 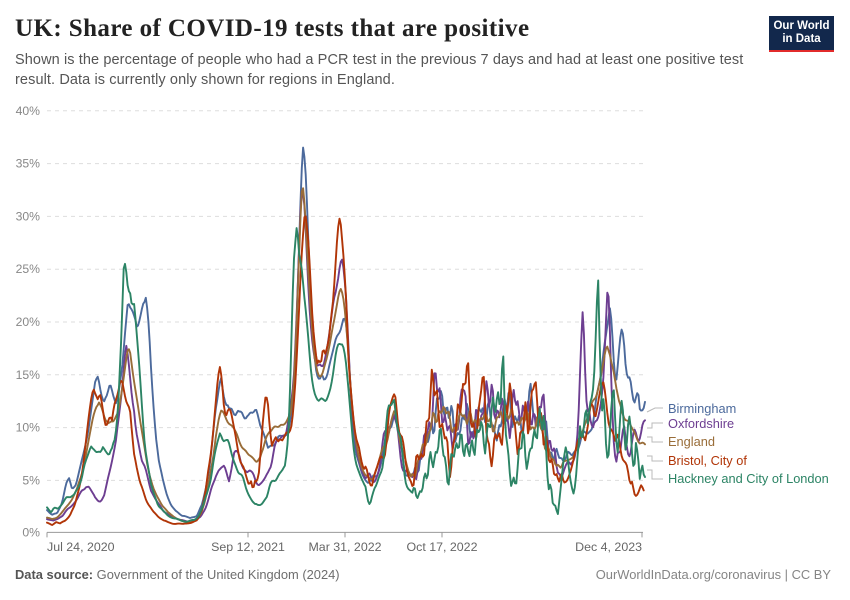 What do you see at coordinates (28, 216) in the screenshot?
I see `svg-text: 30%` at bounding box center [28, 216].